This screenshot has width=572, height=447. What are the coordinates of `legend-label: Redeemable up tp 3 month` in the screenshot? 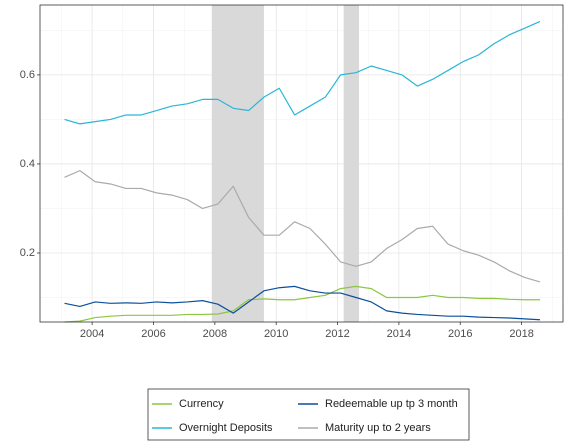 It's located at (391, 404).